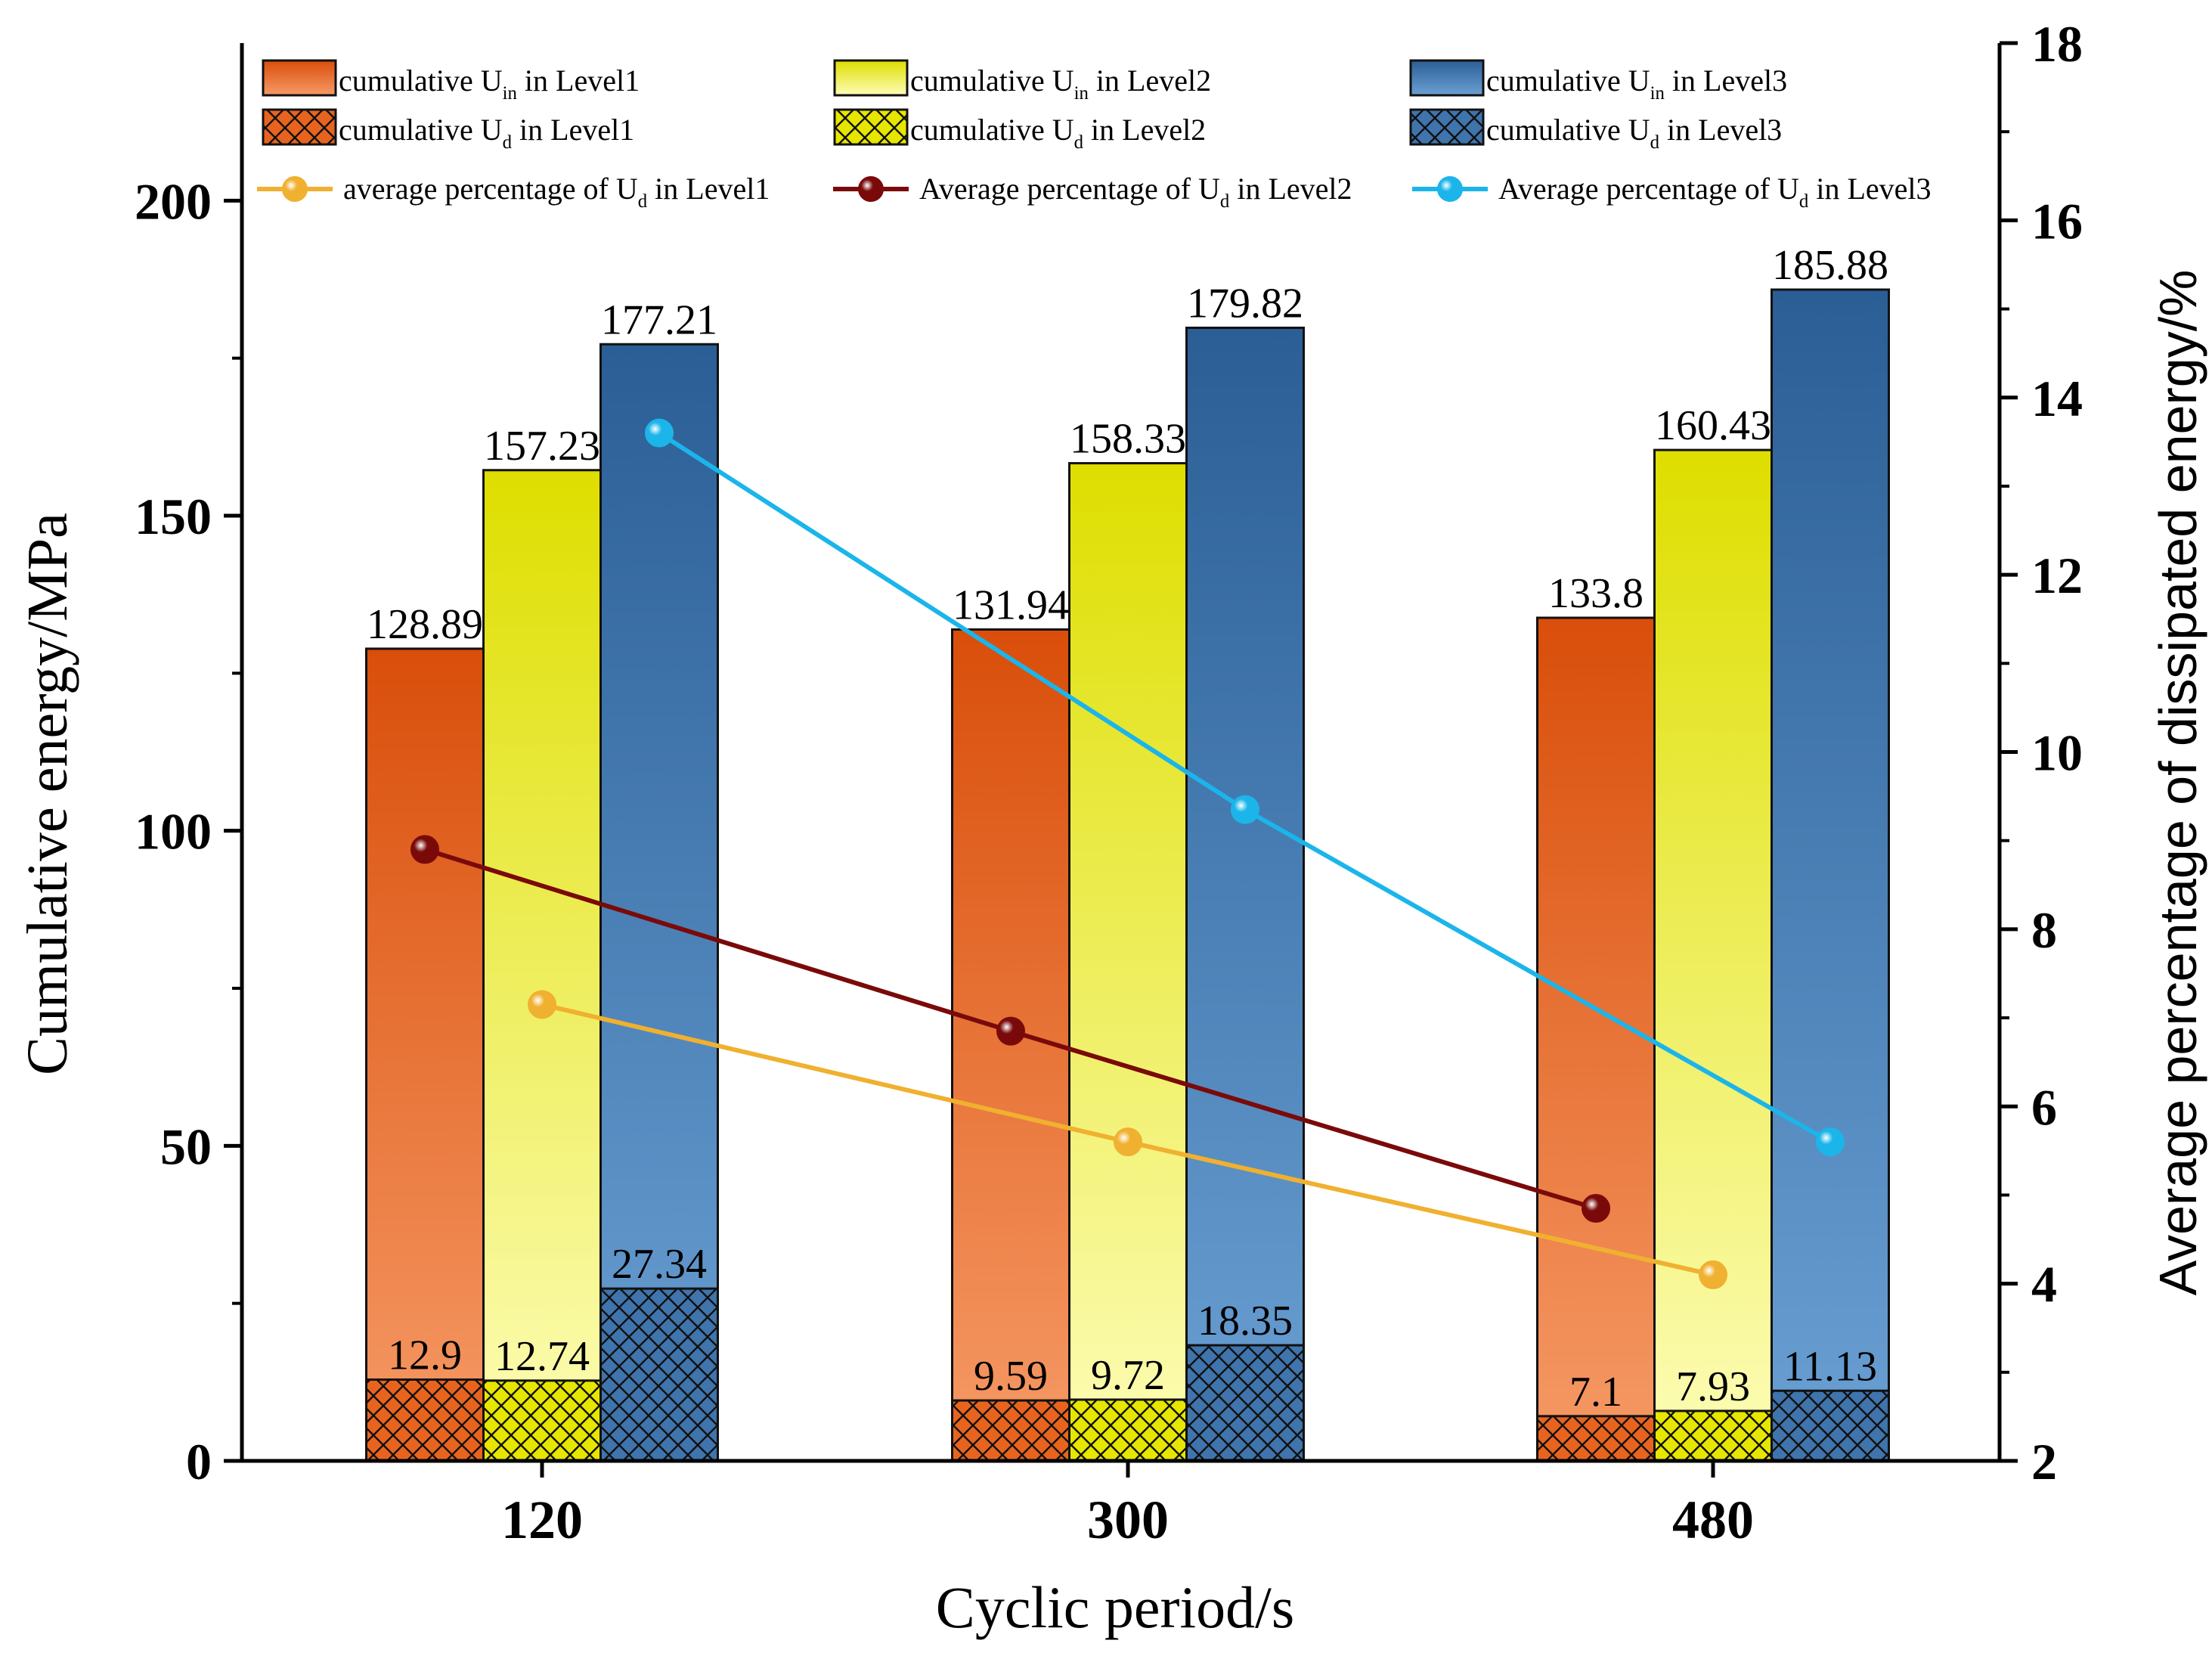  Describe the element at coordinates (1713, 1386) in the screenshot. I see `bar-label-5-480: 7.93` at that location.